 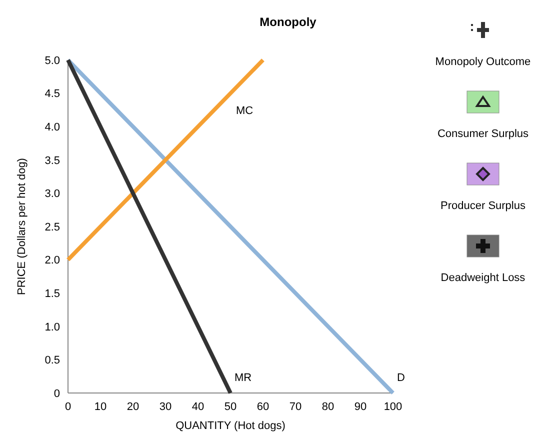 I want to click on x-tick-label: 100, so click(x=393, y=407).